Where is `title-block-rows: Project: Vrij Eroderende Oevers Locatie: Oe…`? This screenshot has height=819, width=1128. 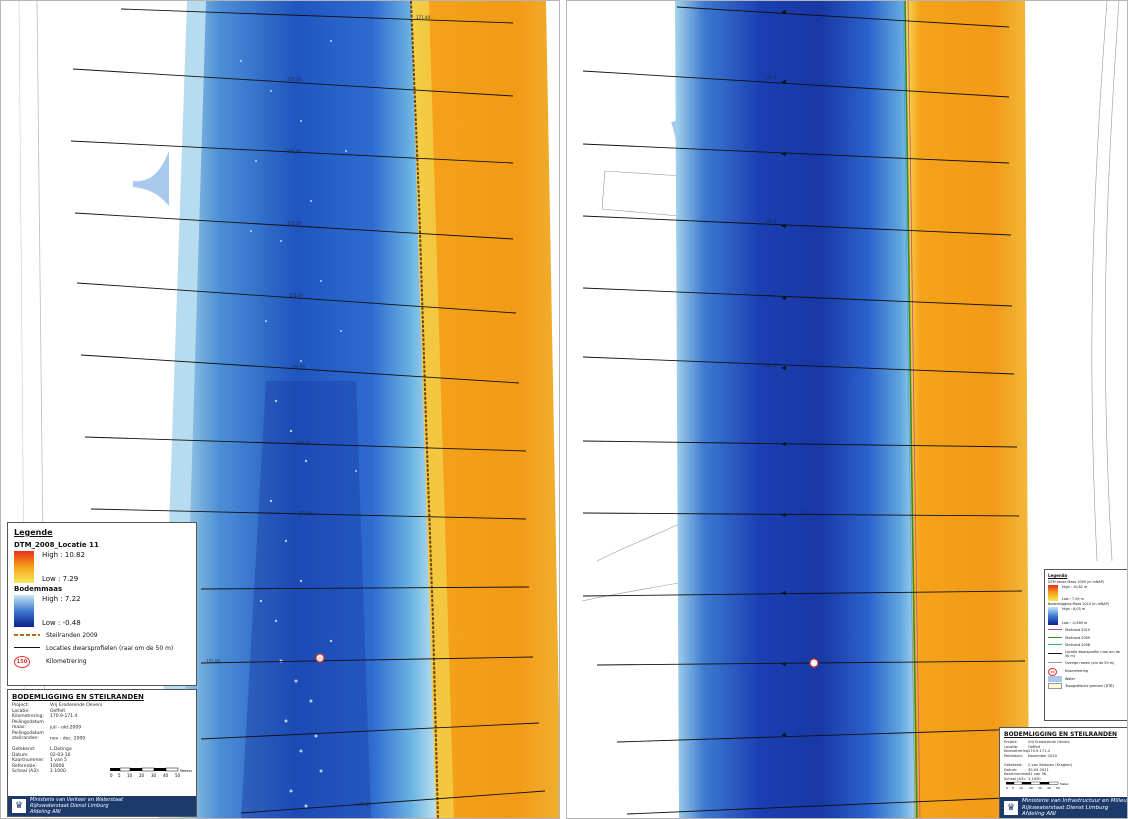
title-block-rows: Project: Vrij Eroderende Oevers Locatie: Oe… is located at coordinates (1064, 760).